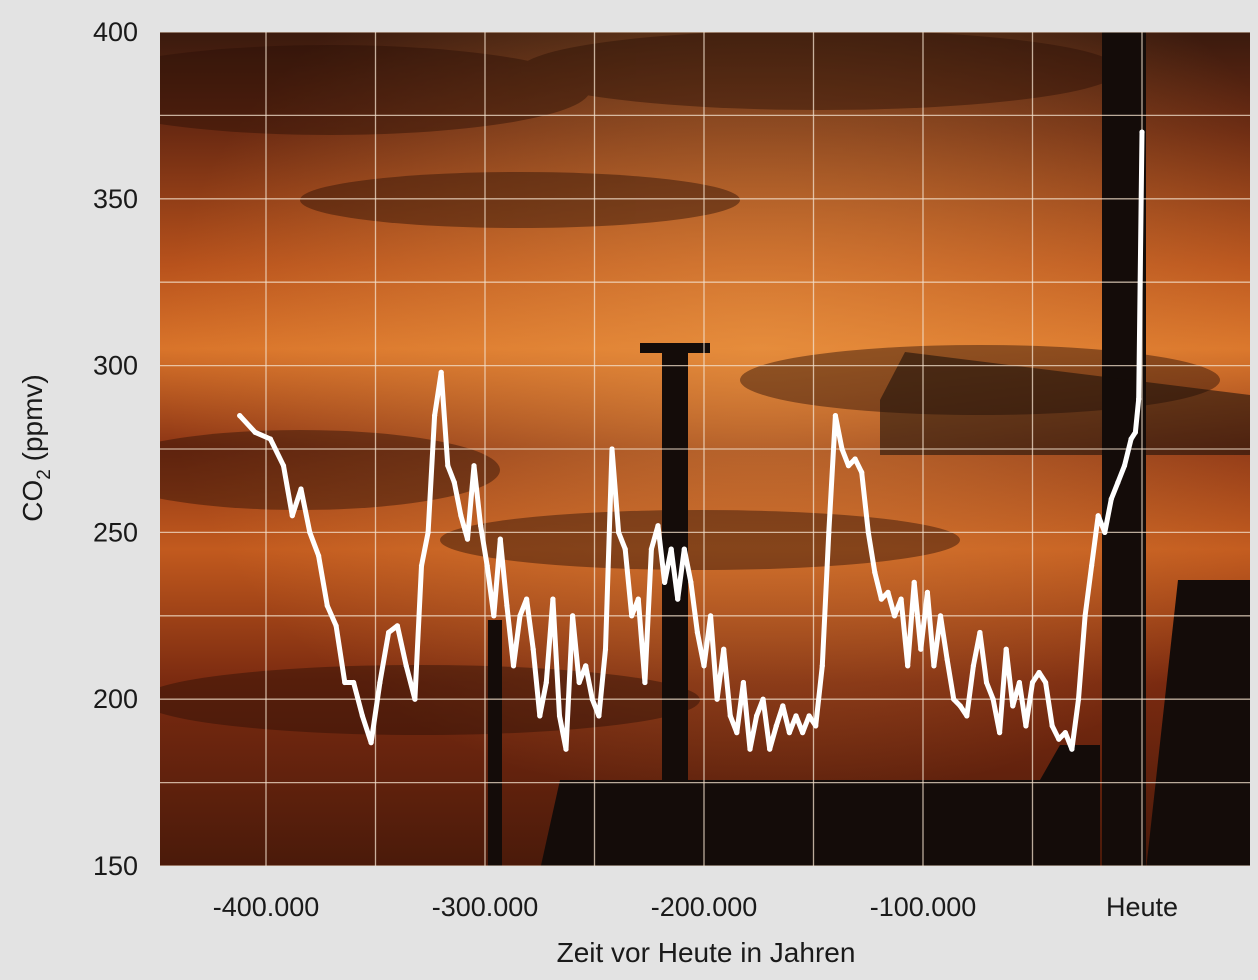 The height and width of the screenshot is (980, 1258). I want to click on x-tick-label: -400.000, so click(266, 907).